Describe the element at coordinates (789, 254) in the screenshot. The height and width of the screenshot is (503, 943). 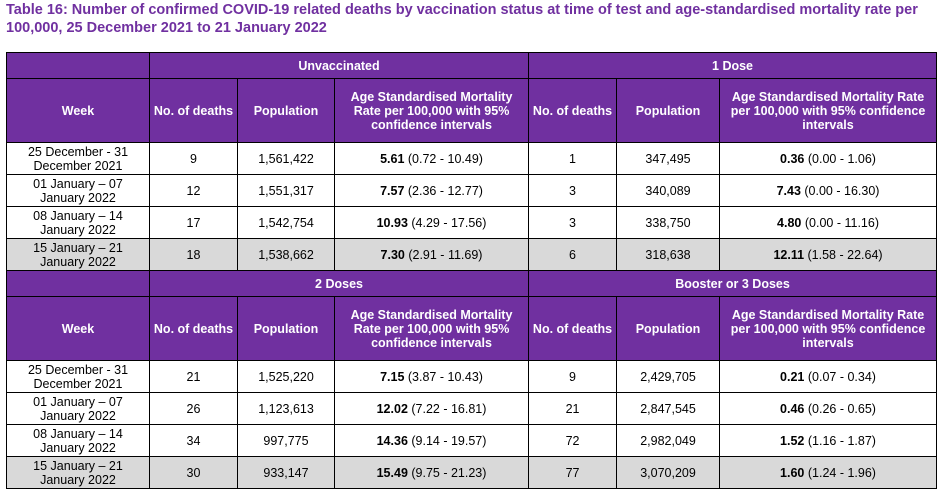
I see `rate-value: 12.11` at that location.